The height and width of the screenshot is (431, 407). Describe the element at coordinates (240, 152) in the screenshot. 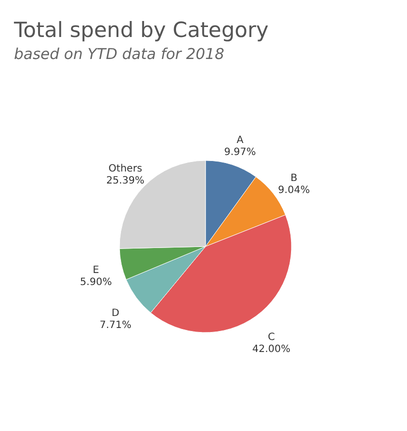

I see `data-label: 9.97%` at that location.